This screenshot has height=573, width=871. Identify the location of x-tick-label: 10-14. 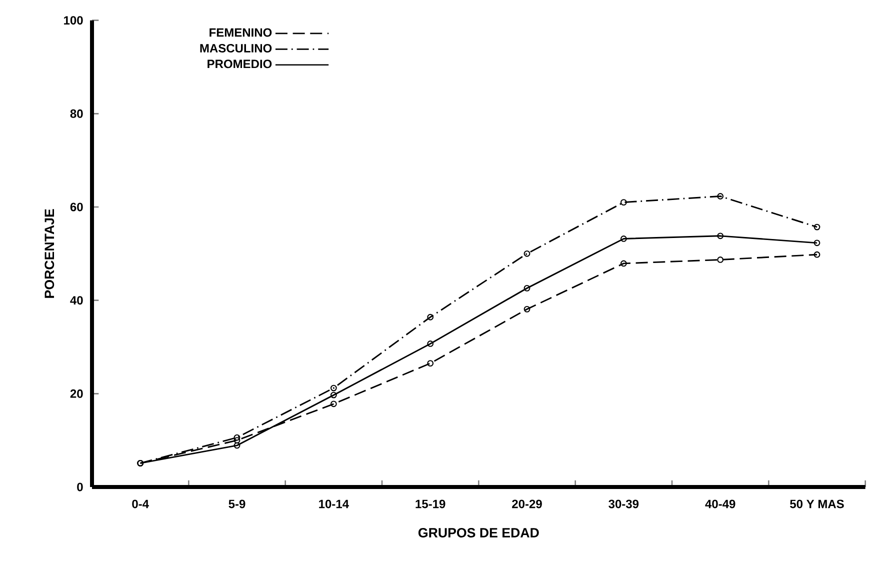
(334, 504).